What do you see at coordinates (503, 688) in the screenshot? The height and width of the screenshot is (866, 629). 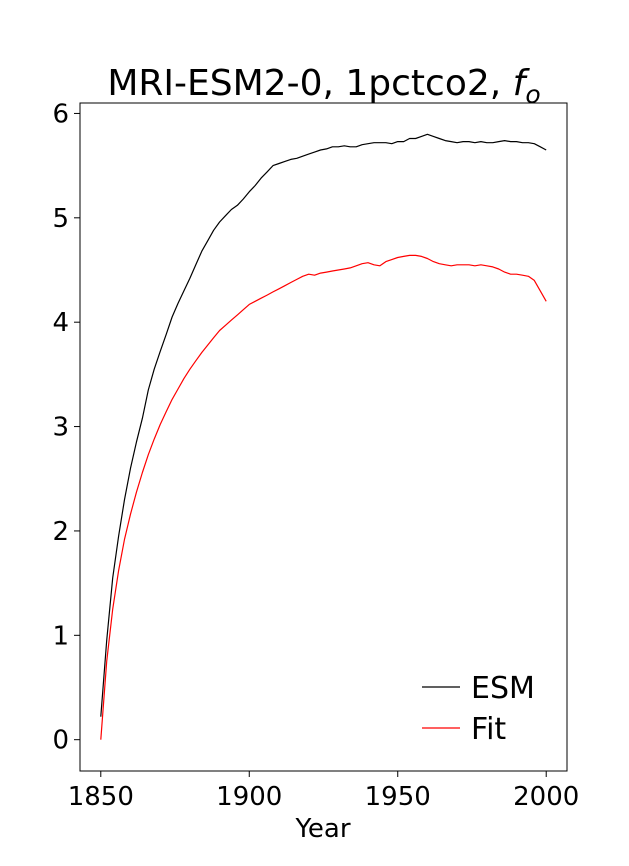 I see `legend-label-esm: ESM` at bounding box center [503, 688].